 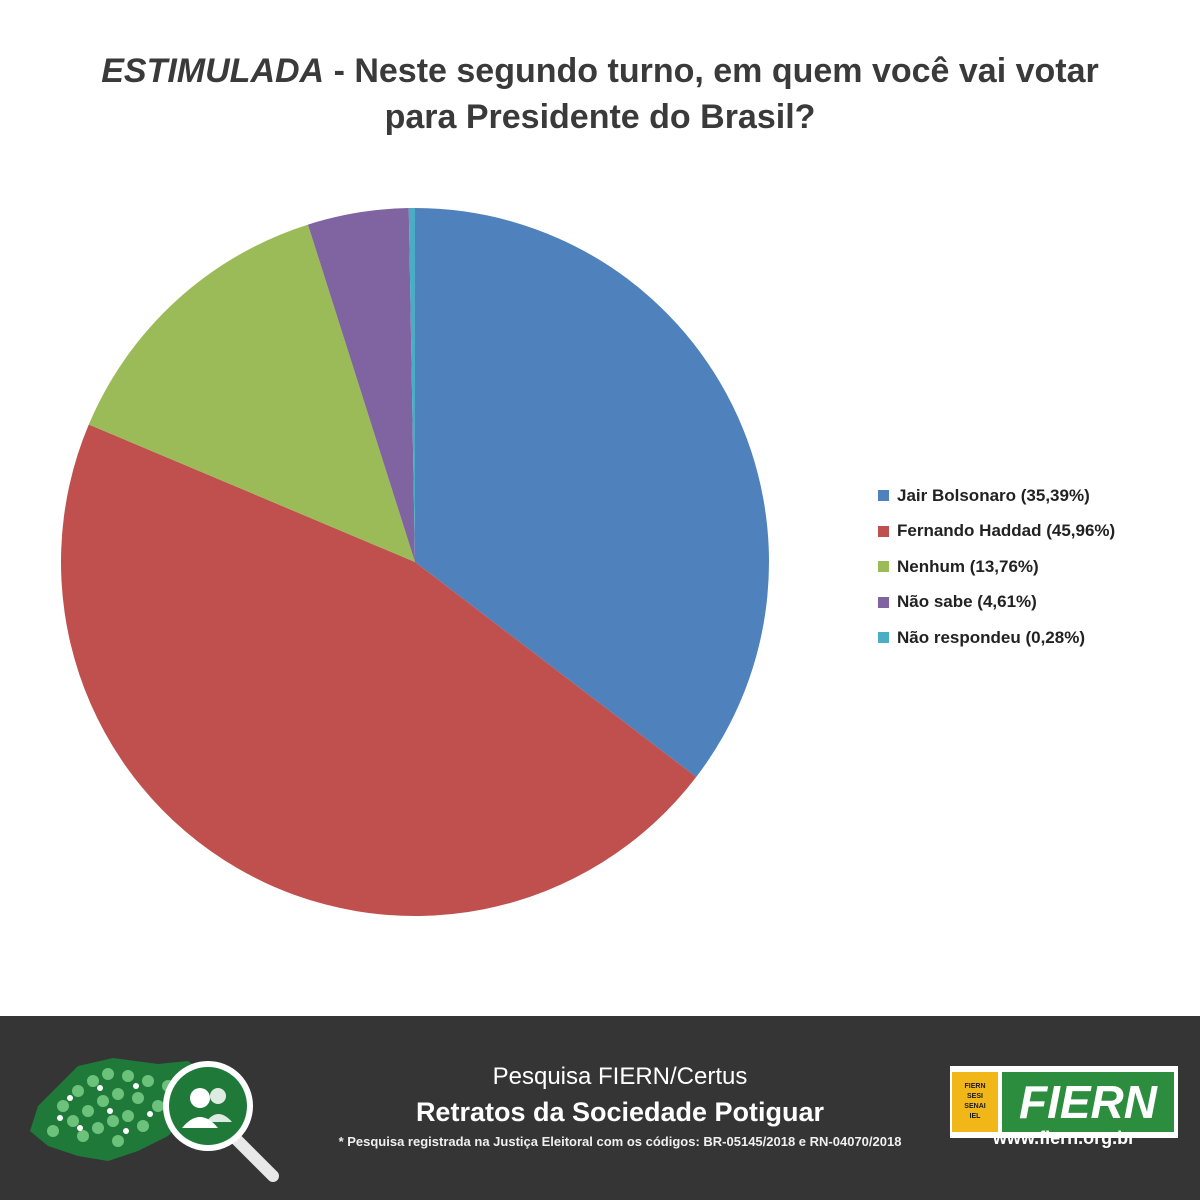 I want to click on legend-label: Fernando Haddad (45,96%), so click(x=1006, y=531).